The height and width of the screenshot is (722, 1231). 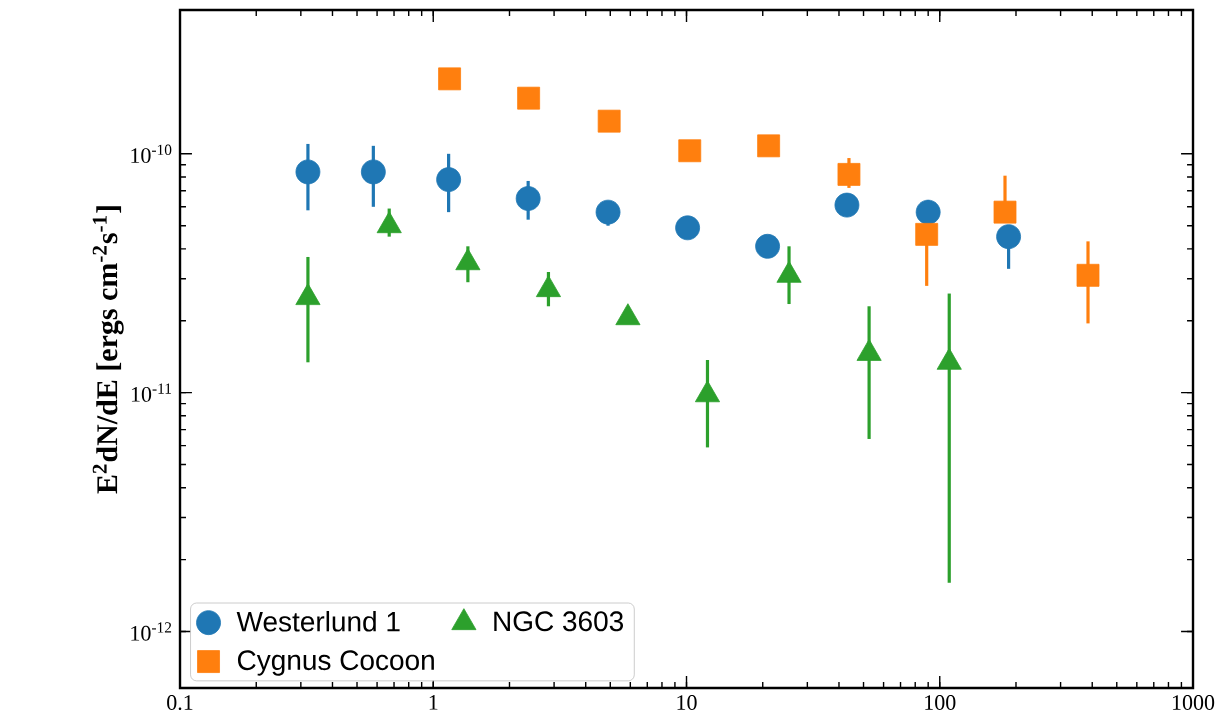 What do you see at coordinates (108, 350) in the screenshot?
I see `y-axis-title: E$^{2}$dN/dE [ergs cm$^{-2}$s$^{-1}$]` at bounding box center [108, 350].